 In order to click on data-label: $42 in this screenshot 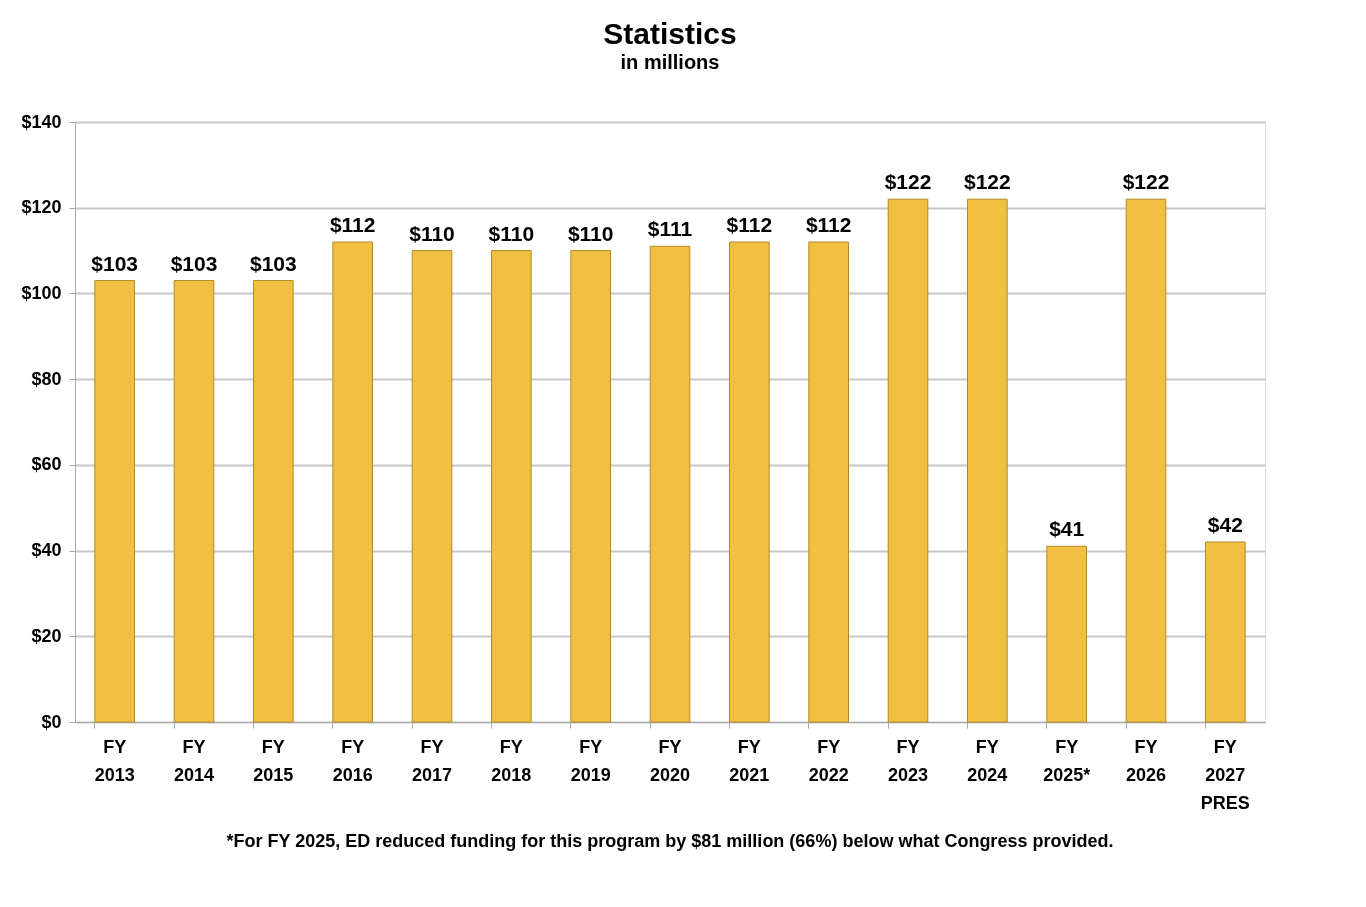, I will do `click(1225, 524)`.